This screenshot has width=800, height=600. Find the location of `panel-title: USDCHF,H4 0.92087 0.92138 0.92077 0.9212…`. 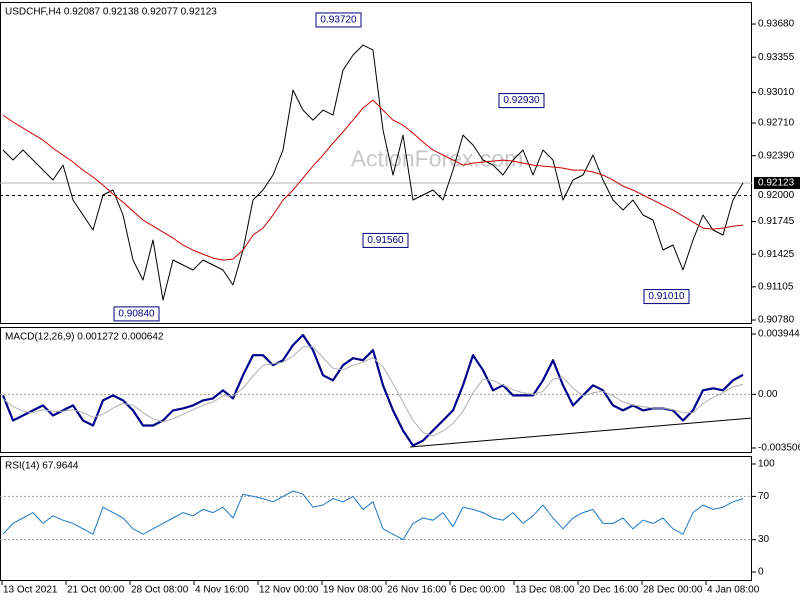

panel-title: USDCHF,H4 0.92087 0.92138 0.92077 0.9212… is located at coordinates (111, 12).